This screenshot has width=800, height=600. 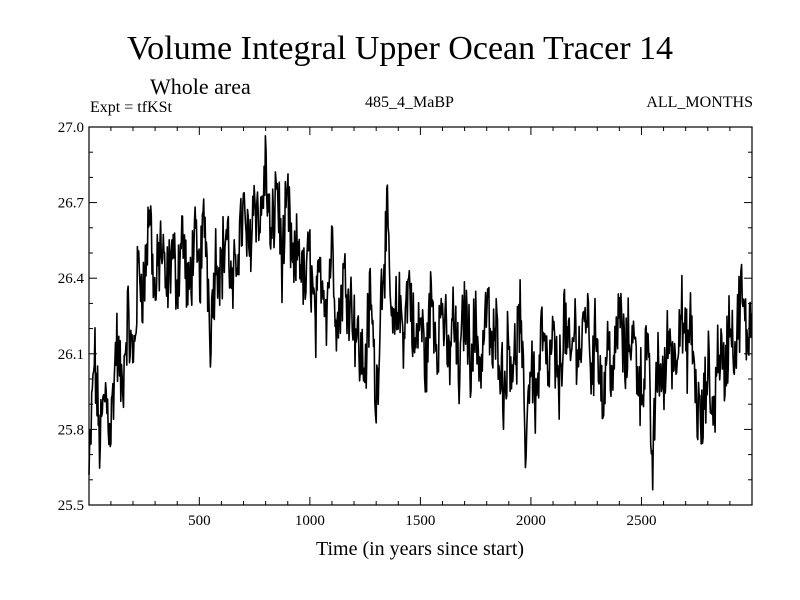 I want to click on x-tick-label-2000: 2000, so click(x=531, y=521).